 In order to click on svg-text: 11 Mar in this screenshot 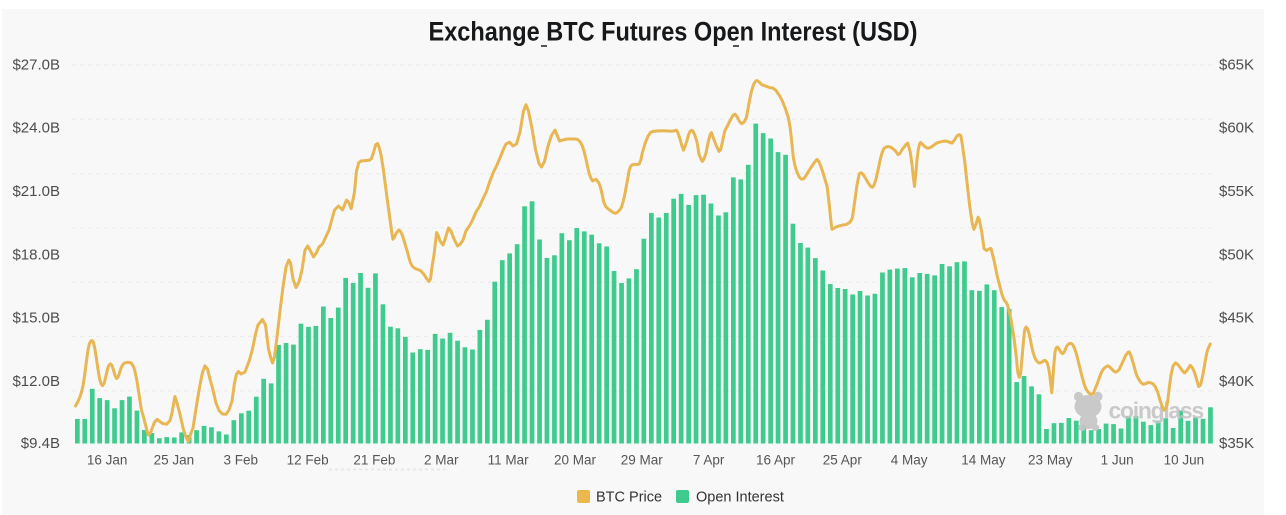, I will do `click(509, 460)`.